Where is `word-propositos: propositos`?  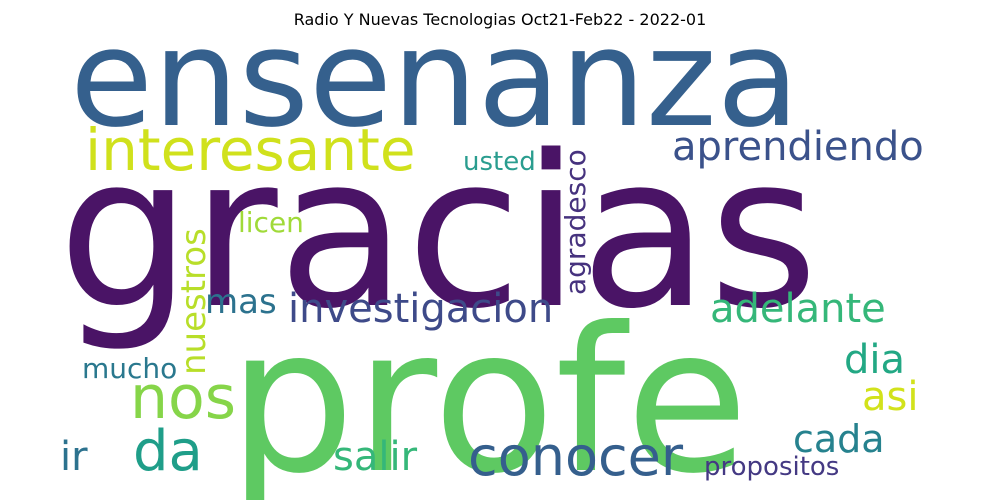
word-propositos: propositos is located at coordinates (771, 467).